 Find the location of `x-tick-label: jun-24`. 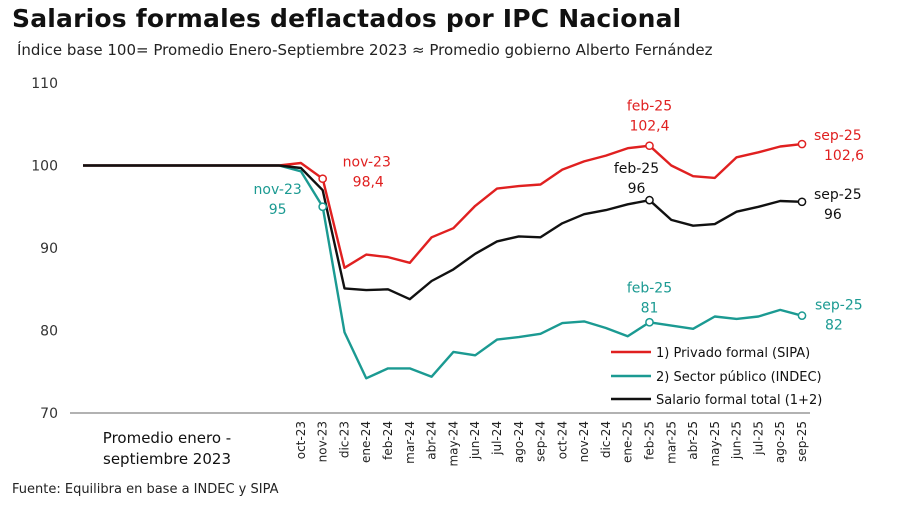

x-tick-label: jun-24 is located at coordinates (475, 440).